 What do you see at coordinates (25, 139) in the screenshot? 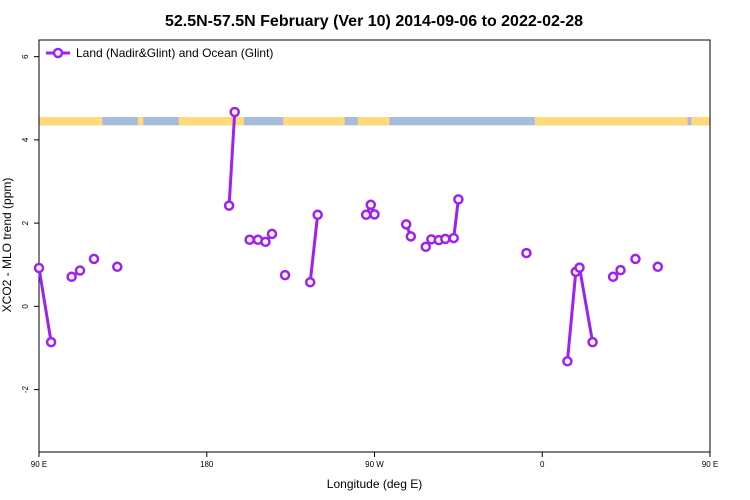
I see `y-tick-label: 4` at bounding box center [25, 139].